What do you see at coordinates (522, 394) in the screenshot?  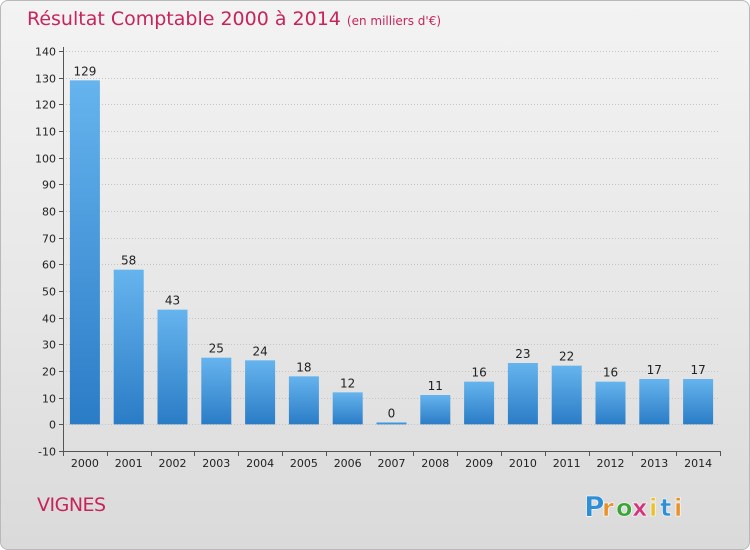 I see `bar-2010` at bounding box center [522, 394].